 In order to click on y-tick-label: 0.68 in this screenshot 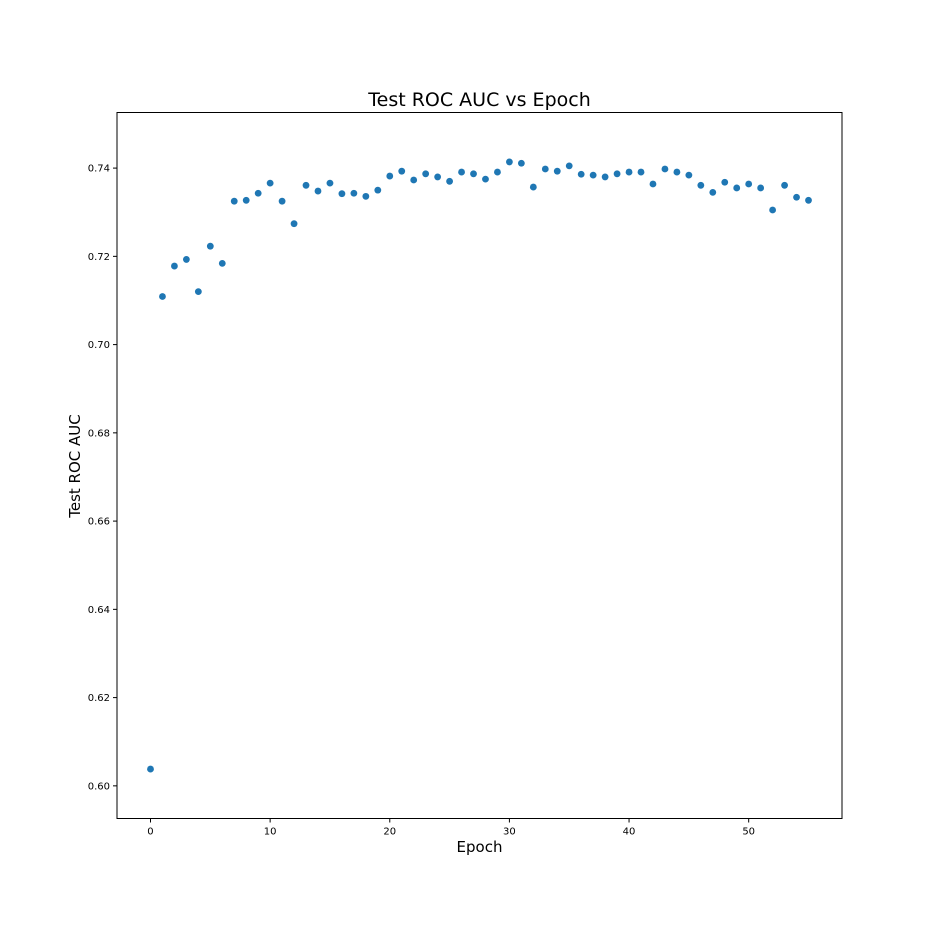, I will do `click(99, 433)`.